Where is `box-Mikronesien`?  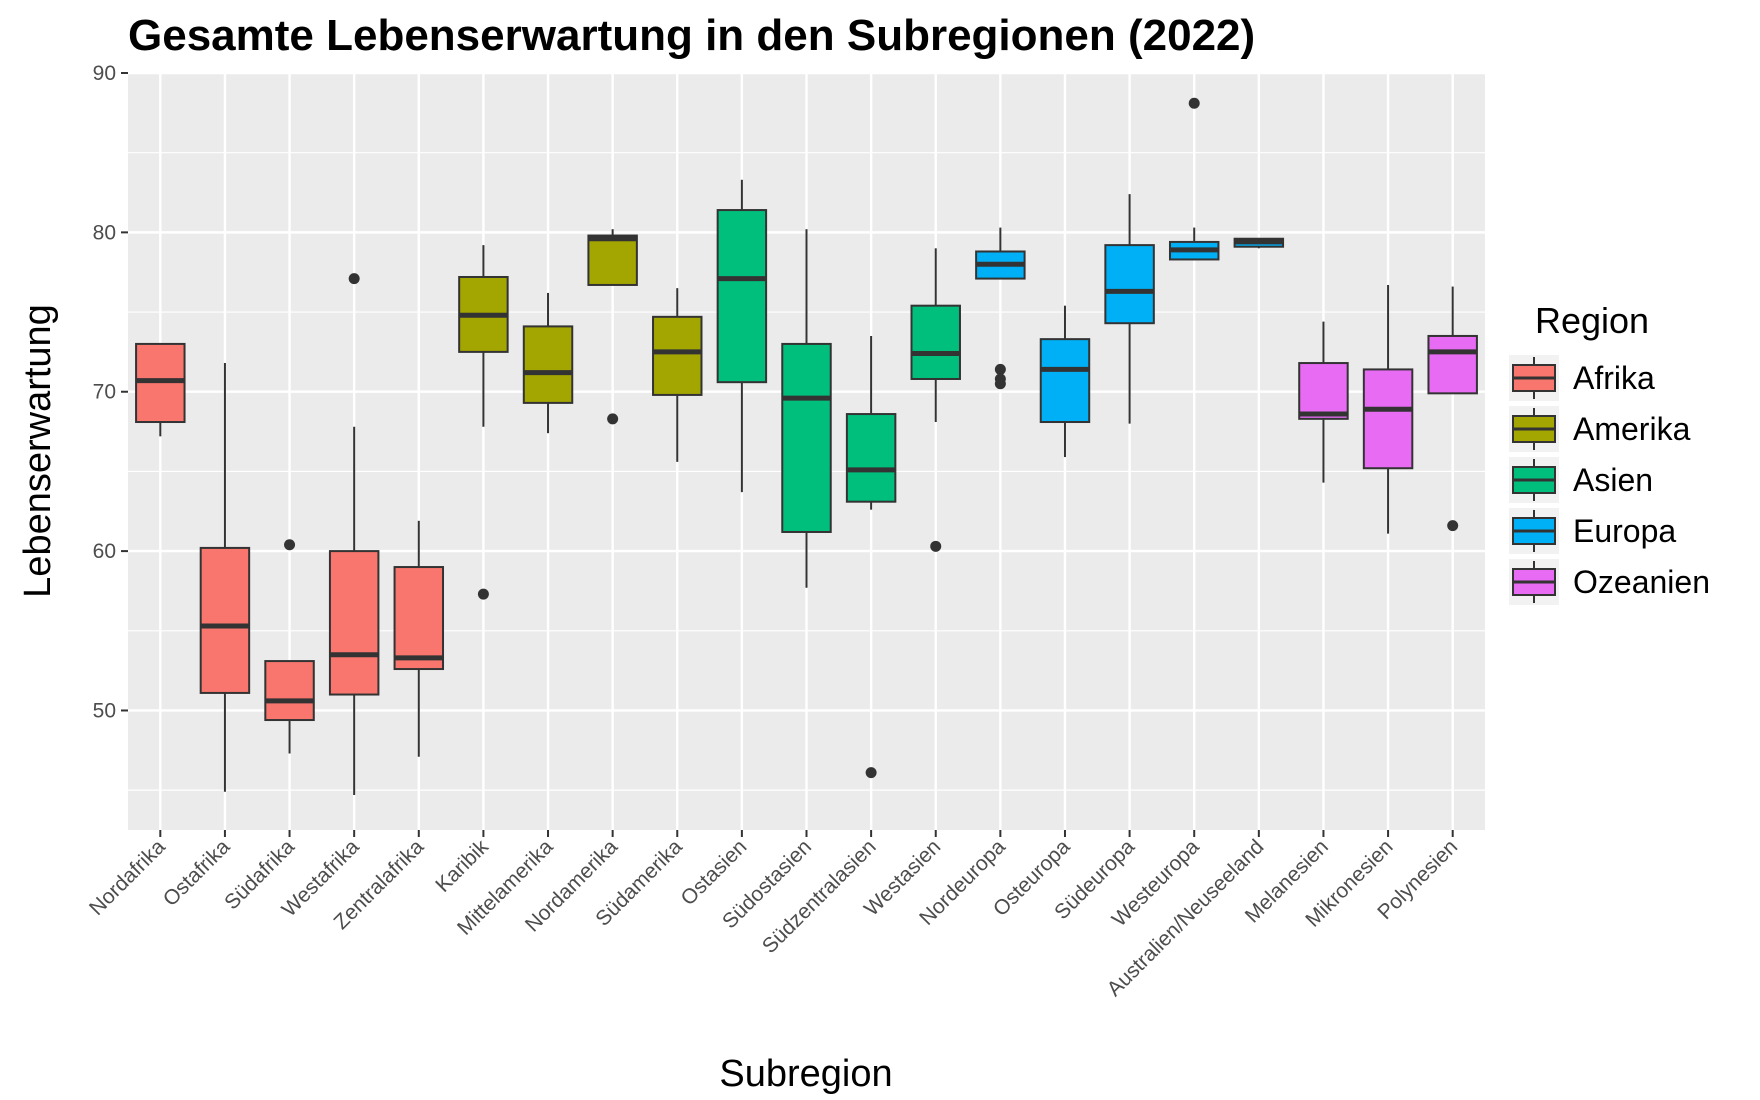
box-Mikronesien is located at coordinates (1388, 409).